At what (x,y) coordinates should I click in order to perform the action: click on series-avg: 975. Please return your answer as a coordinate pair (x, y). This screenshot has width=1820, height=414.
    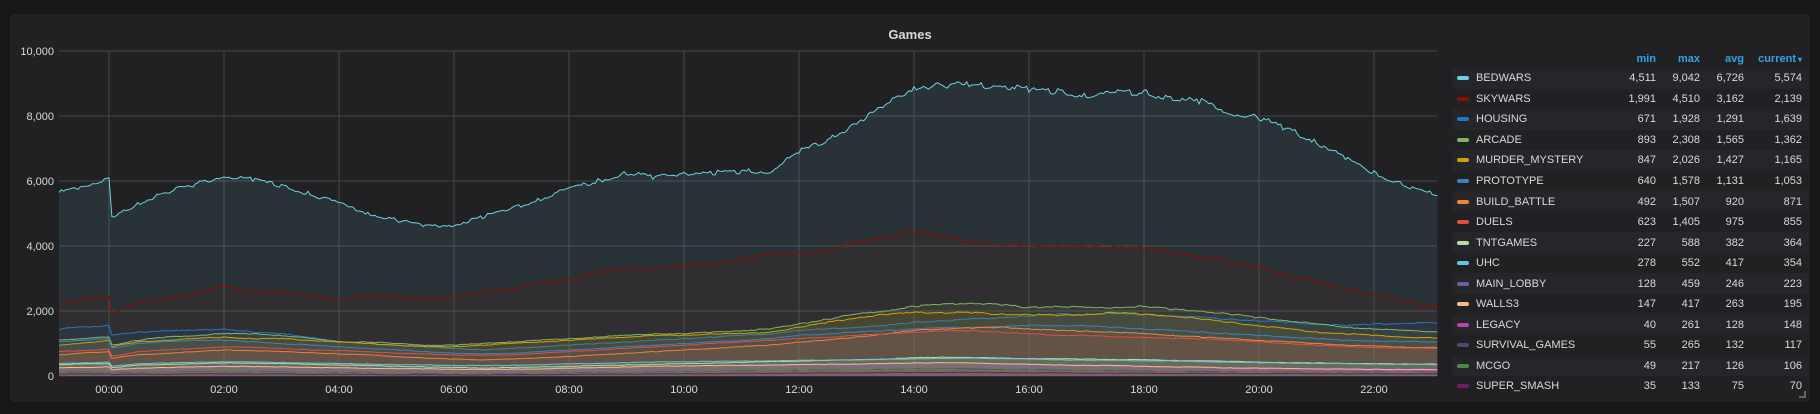
    Looking at the image, I should click on (1734, 222).